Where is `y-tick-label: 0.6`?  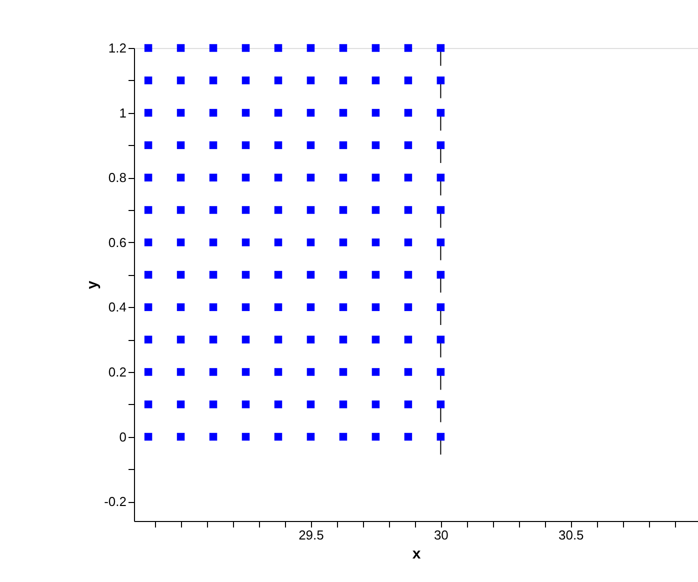 y-tick-label: 0.6 is located at coordinates (117, 242).